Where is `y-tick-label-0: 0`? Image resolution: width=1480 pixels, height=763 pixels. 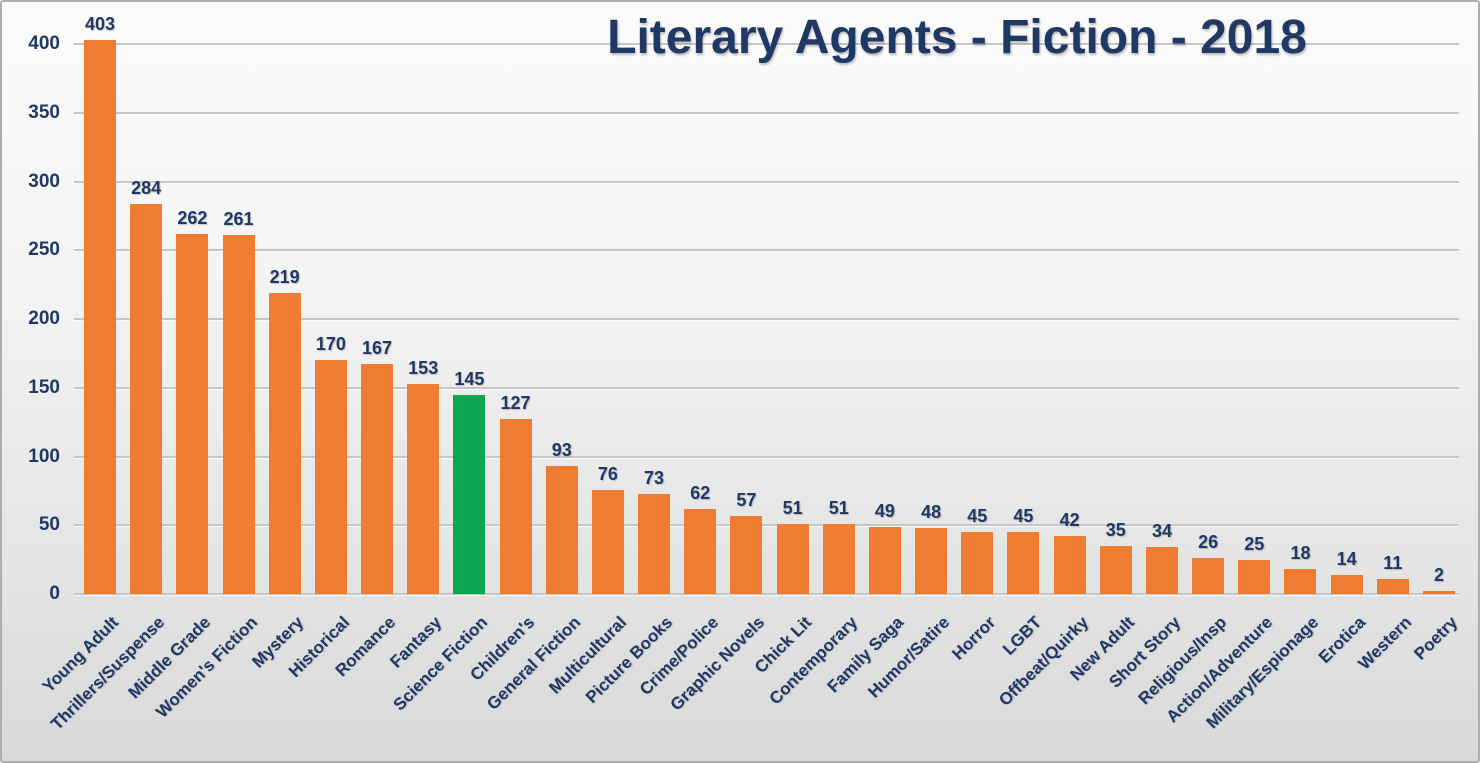 y-tick-label-0: 0 is located at coordinates (54, 593).